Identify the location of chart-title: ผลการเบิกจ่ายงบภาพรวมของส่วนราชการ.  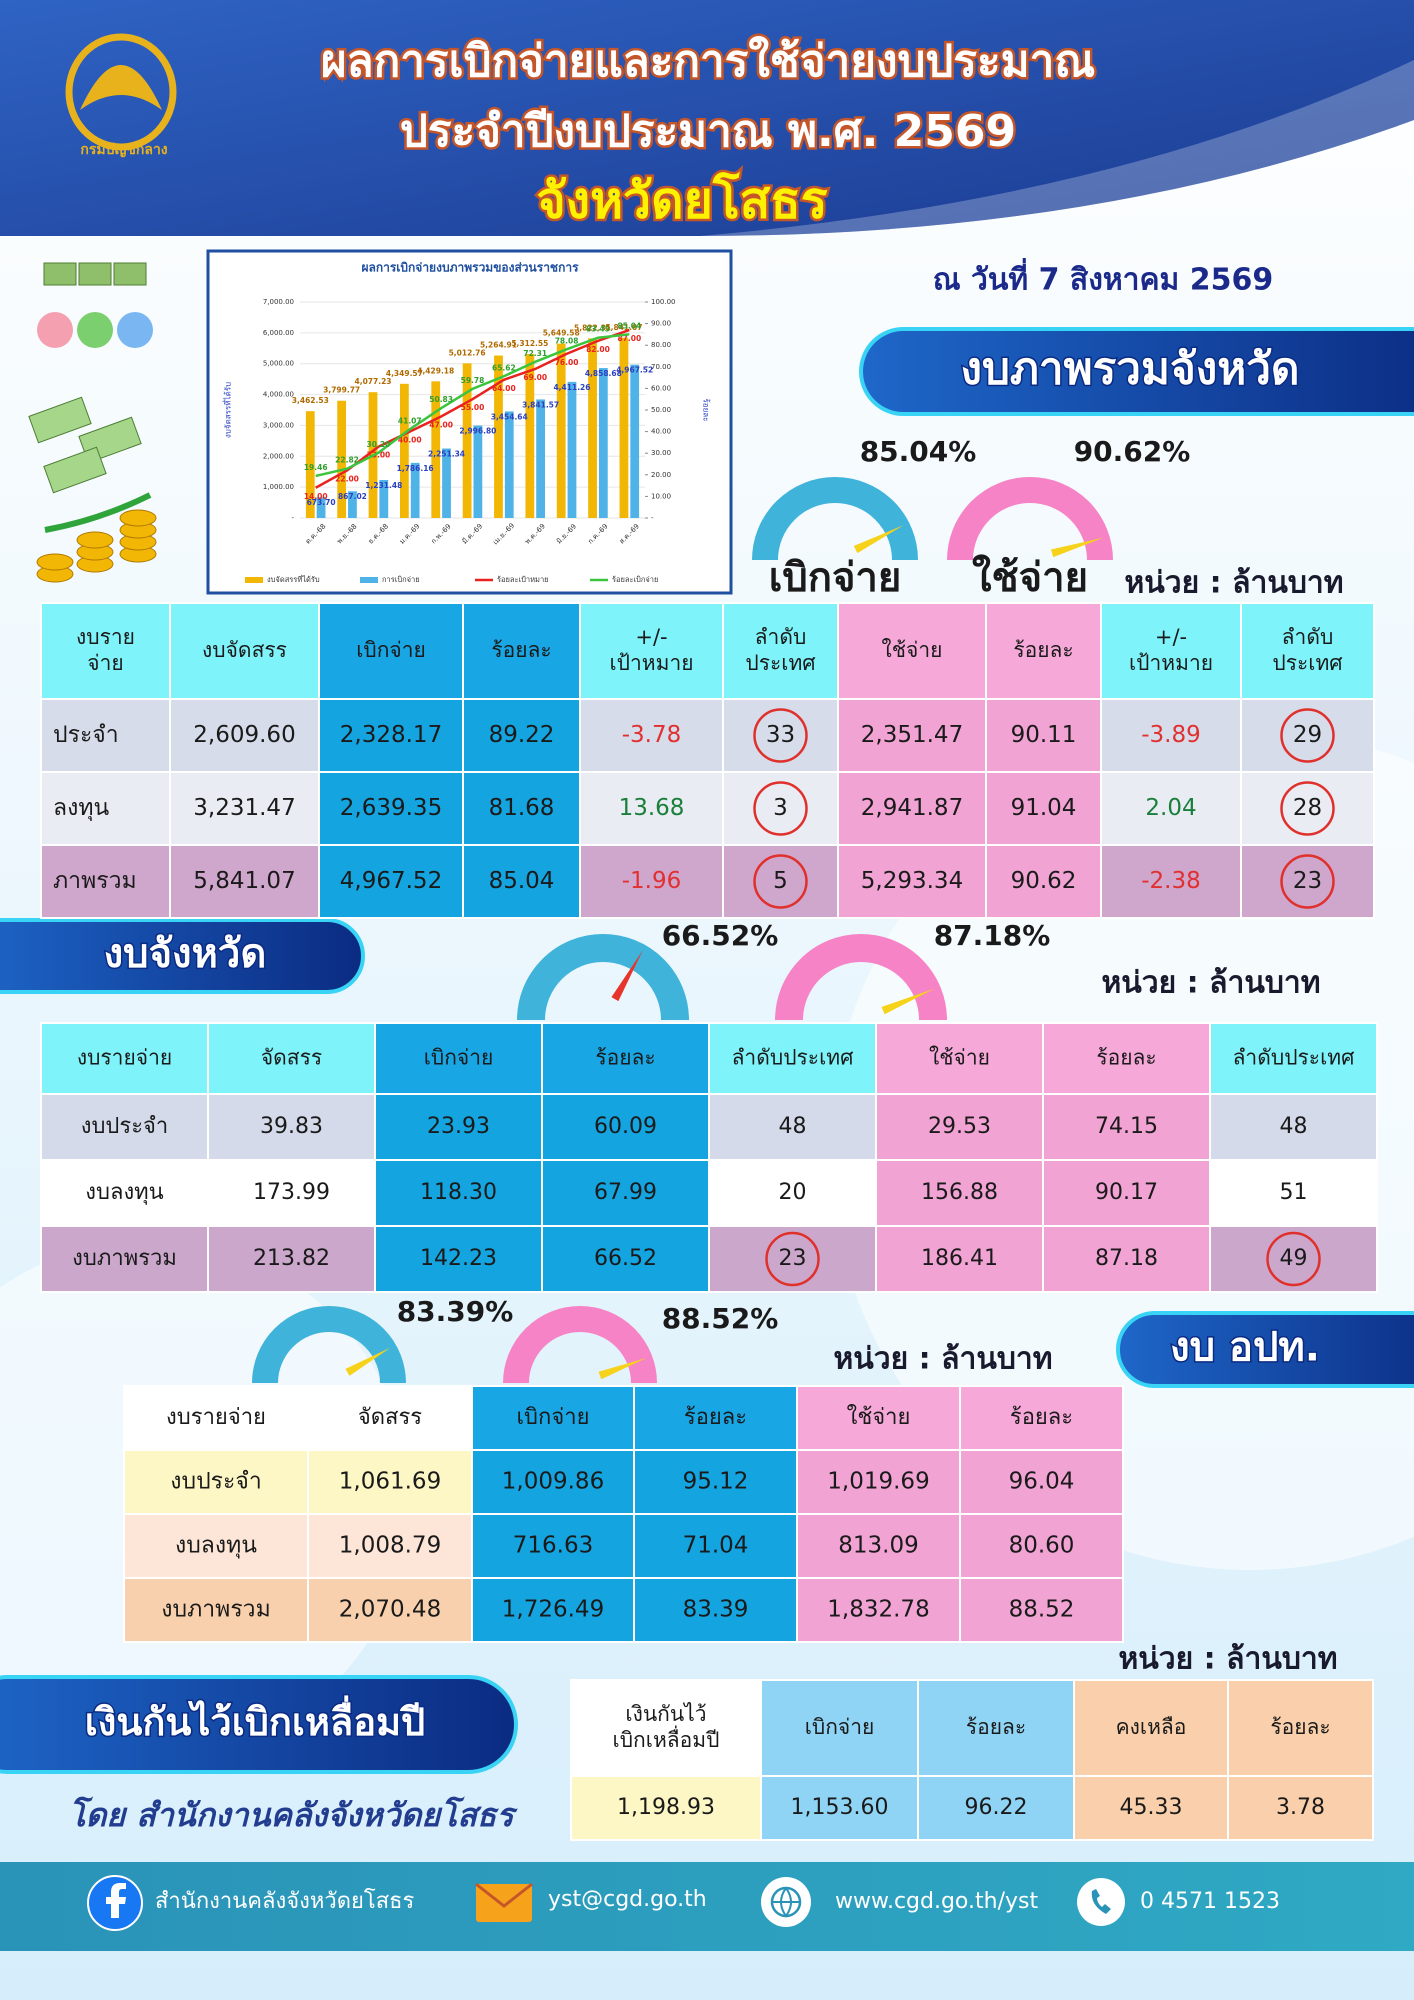
(470, 268).